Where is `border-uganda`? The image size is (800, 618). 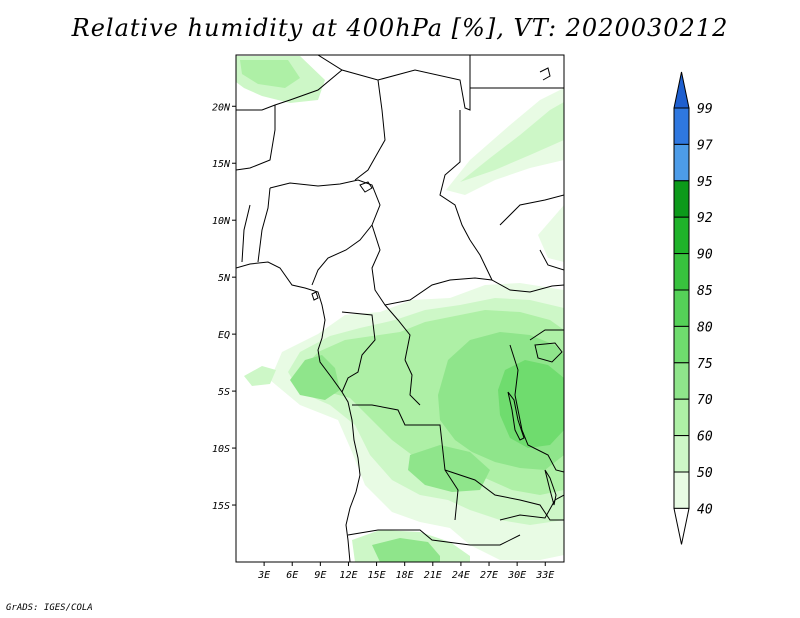
border-uganda is located at coordinates (546, 335).